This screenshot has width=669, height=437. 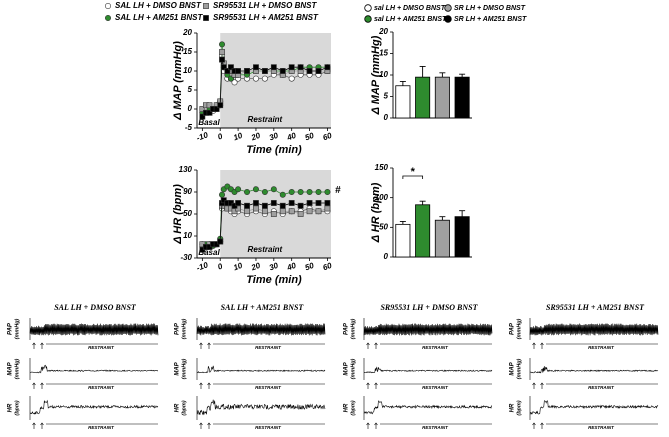 I want to click on y-axis-label: Δ HR (bpm), so click(x=376, y=212).